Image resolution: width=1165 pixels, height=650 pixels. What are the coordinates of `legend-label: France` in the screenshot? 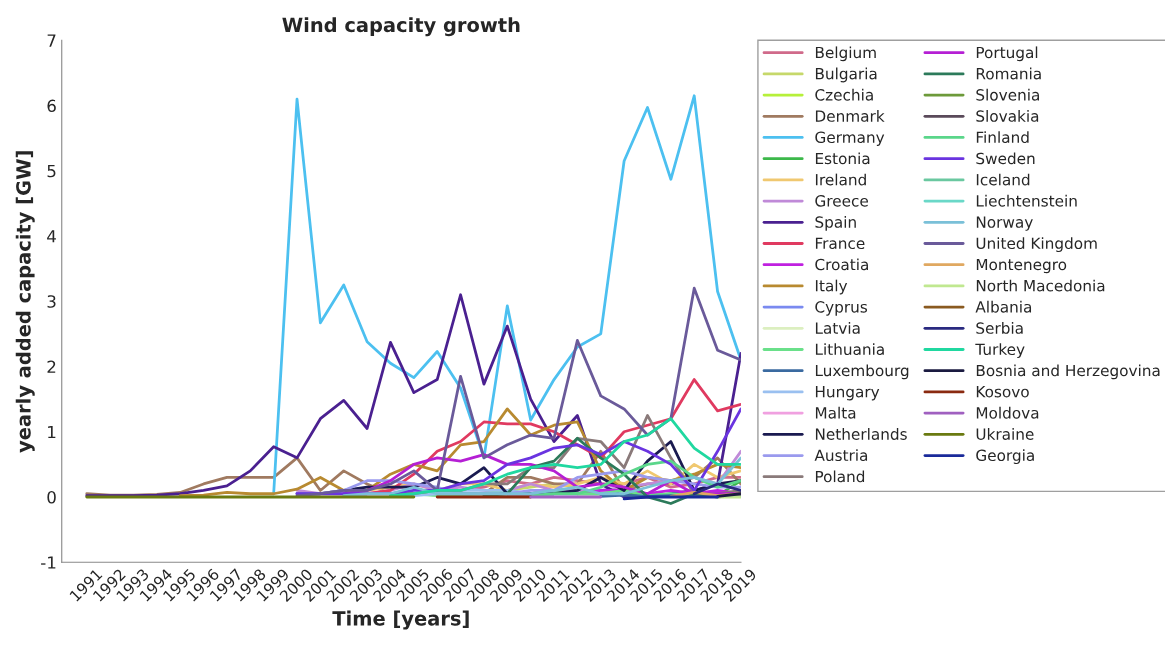 It's located at (840, 243).